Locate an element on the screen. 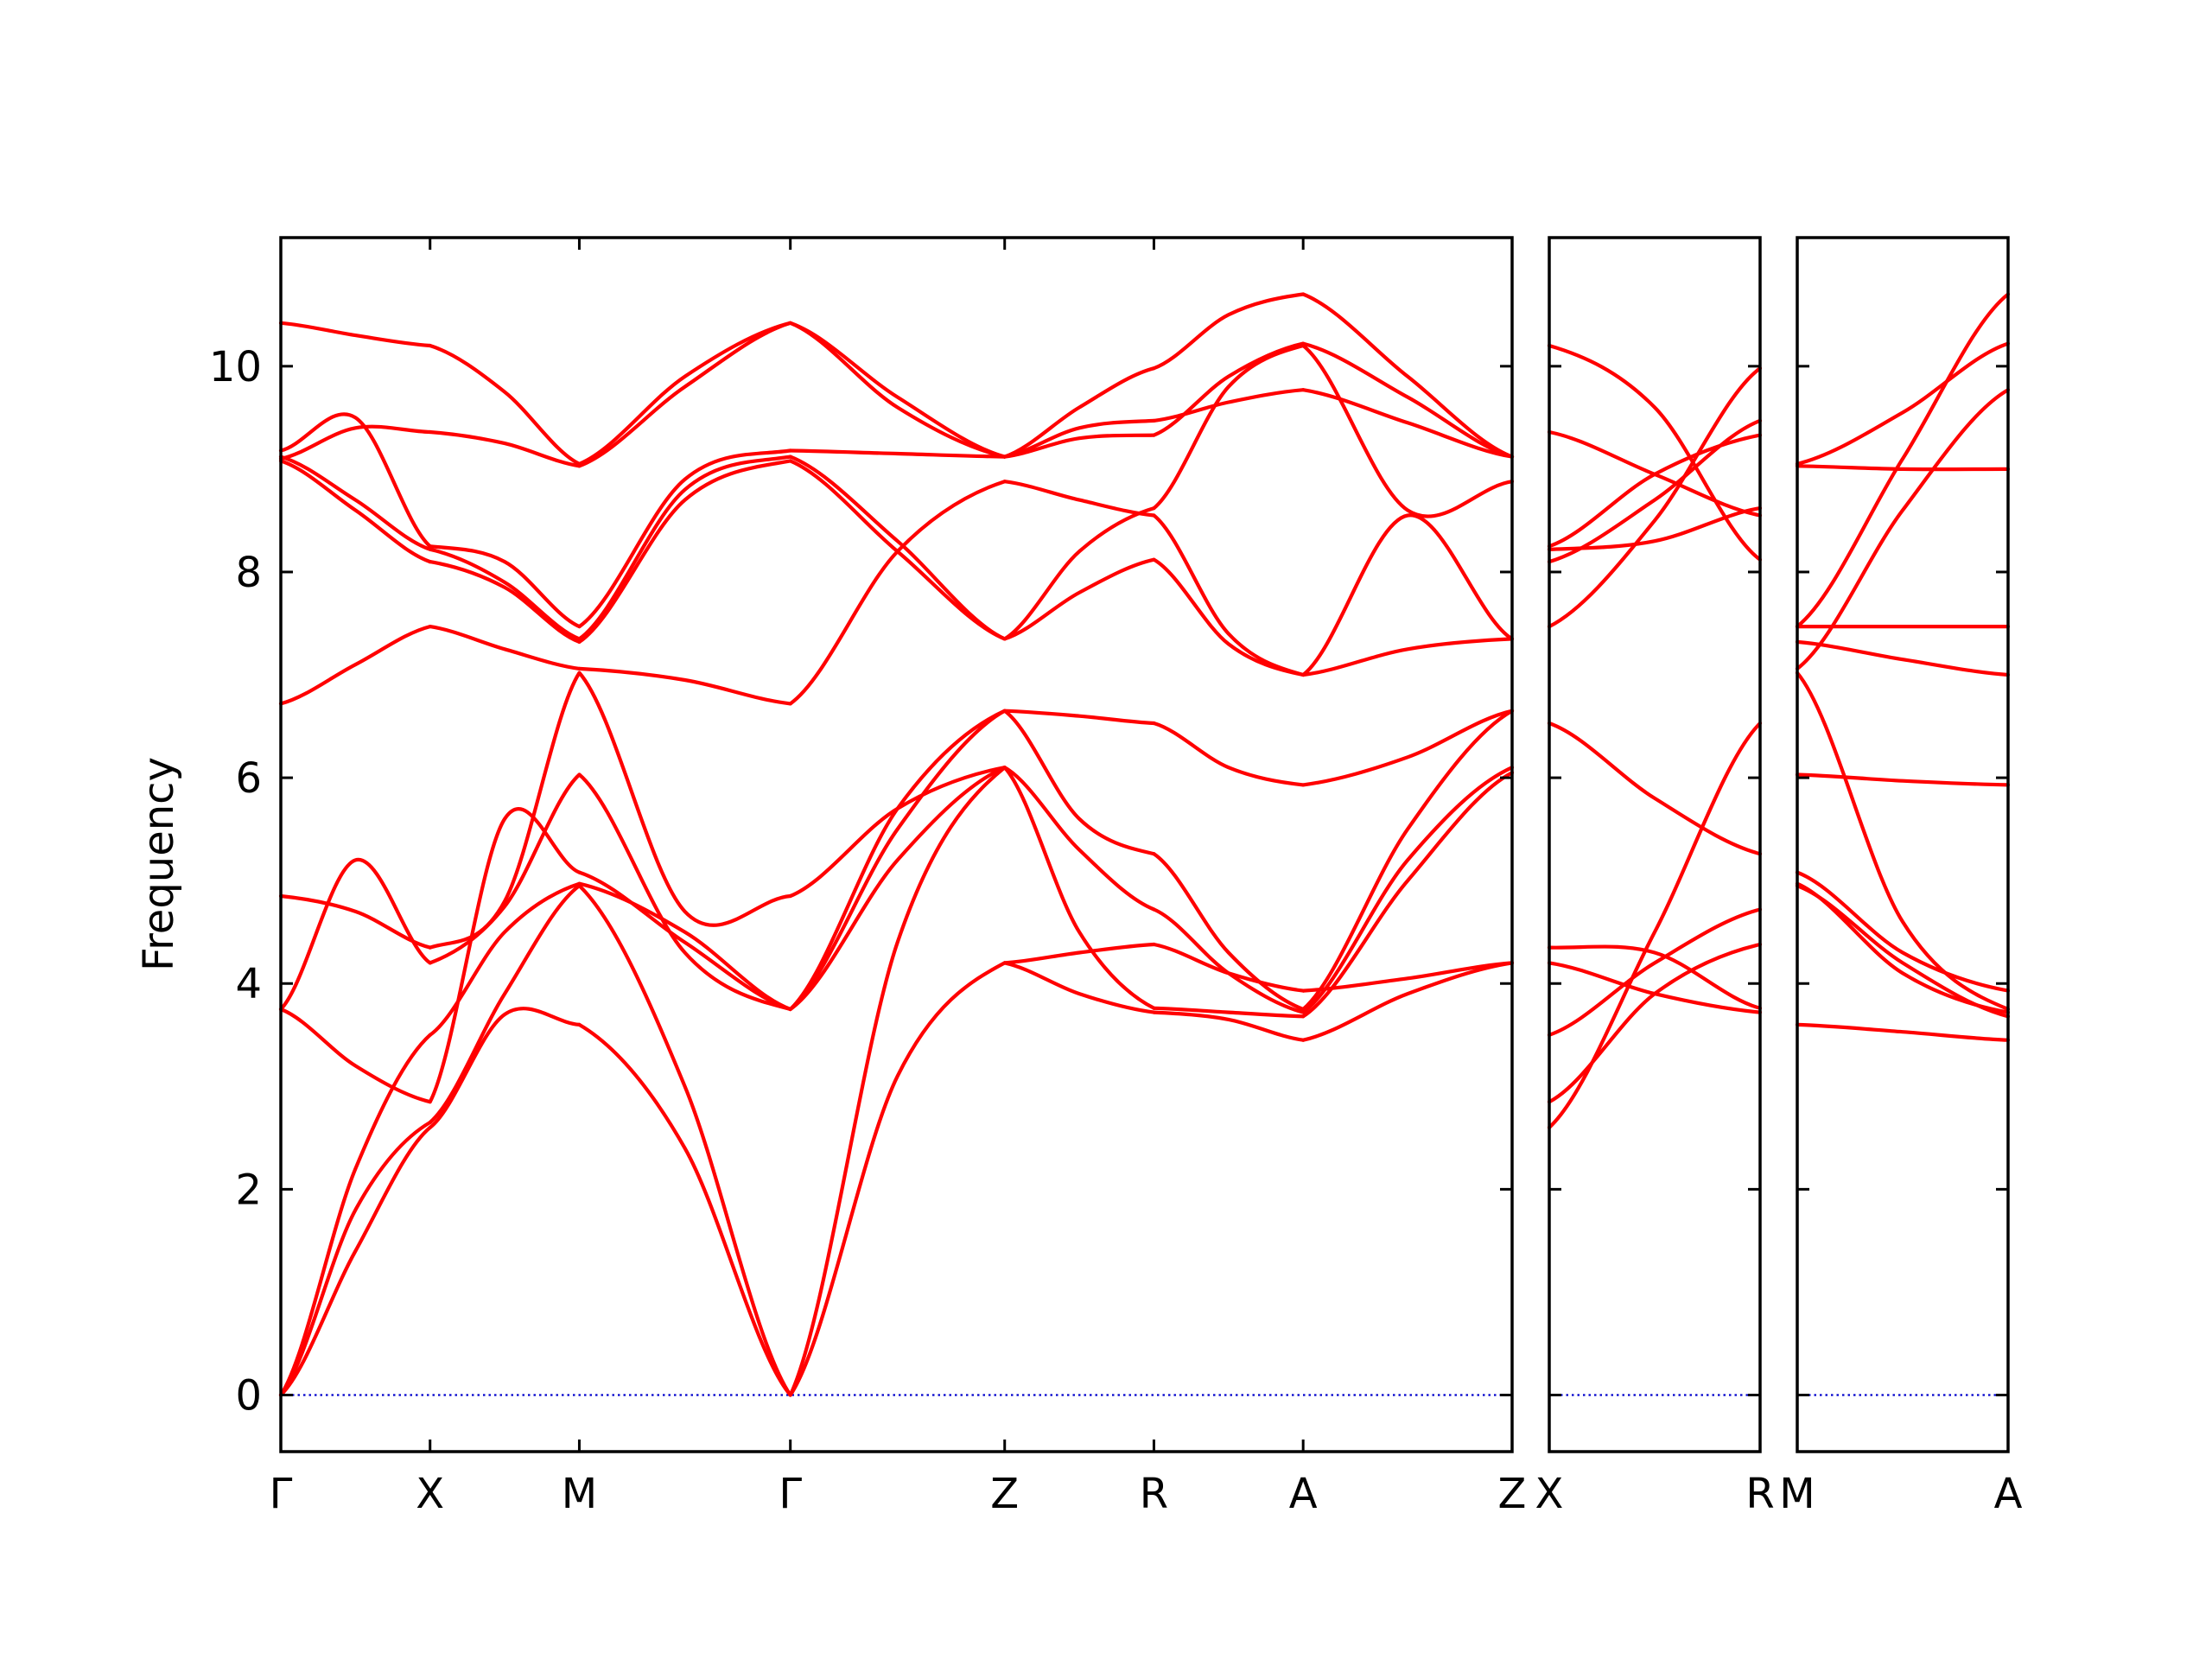  band-line-p1-s7-b2 is located at coordinates (1408, 1001).